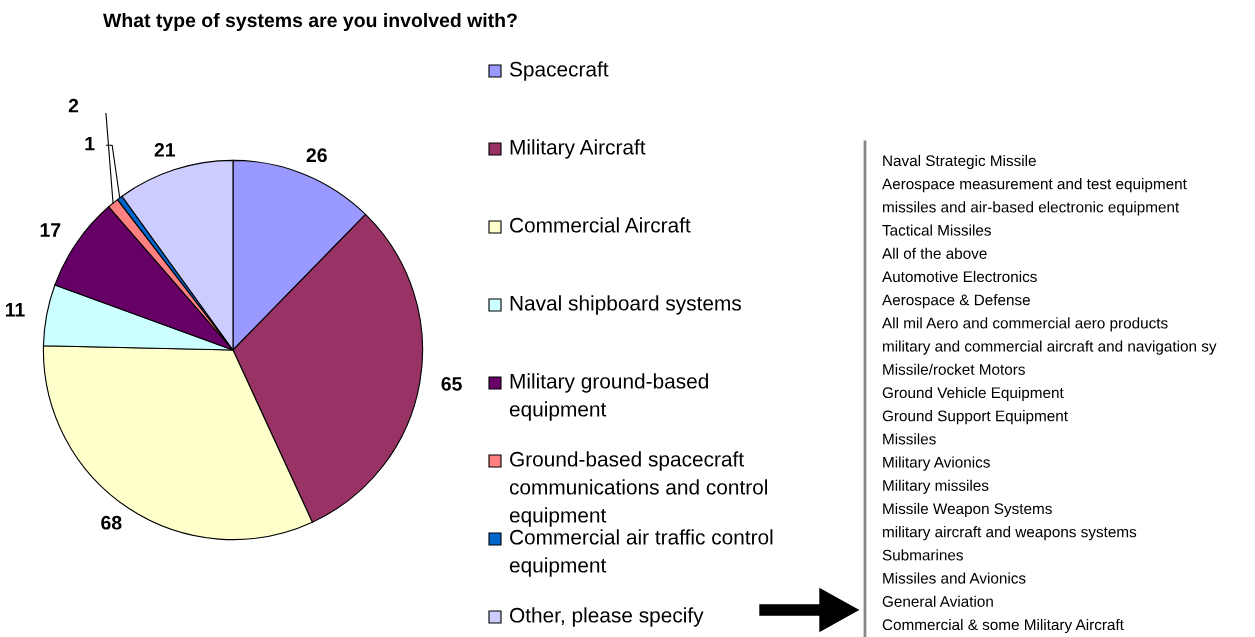 Image resolution: width=1255 pixels, height=637 pixels. Describe the element at coordinates (15, 310) in the screenshot. I see `data-label: 11` at that location.